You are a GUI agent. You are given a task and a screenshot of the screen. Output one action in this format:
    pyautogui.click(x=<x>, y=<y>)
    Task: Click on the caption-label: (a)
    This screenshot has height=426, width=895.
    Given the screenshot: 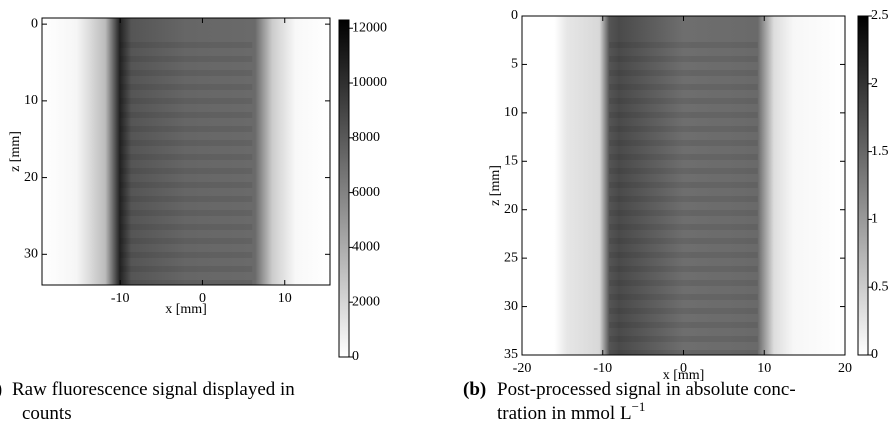 What is the action you would take?
    pyautogui.click(x=1, y=389)
    